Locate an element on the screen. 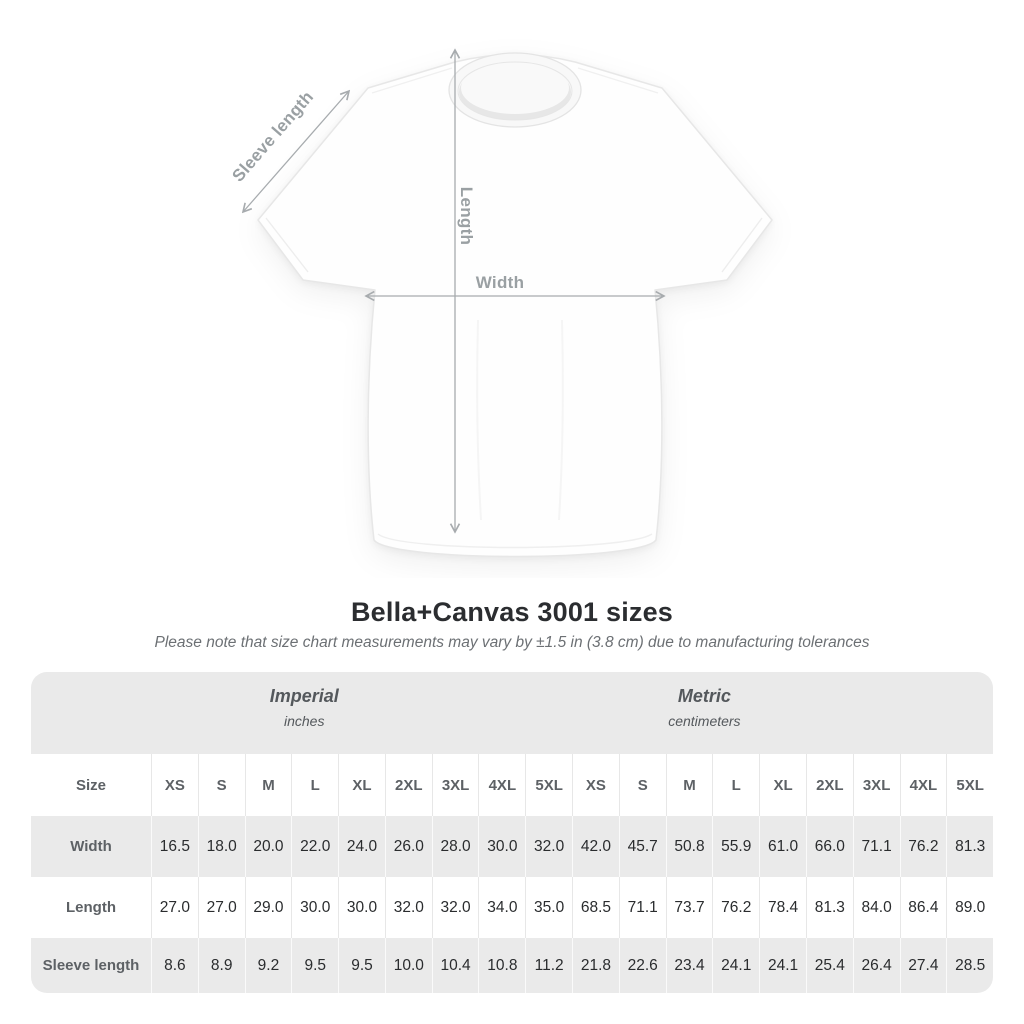  length-value: 35.0 is located at coordinates (548, 907).